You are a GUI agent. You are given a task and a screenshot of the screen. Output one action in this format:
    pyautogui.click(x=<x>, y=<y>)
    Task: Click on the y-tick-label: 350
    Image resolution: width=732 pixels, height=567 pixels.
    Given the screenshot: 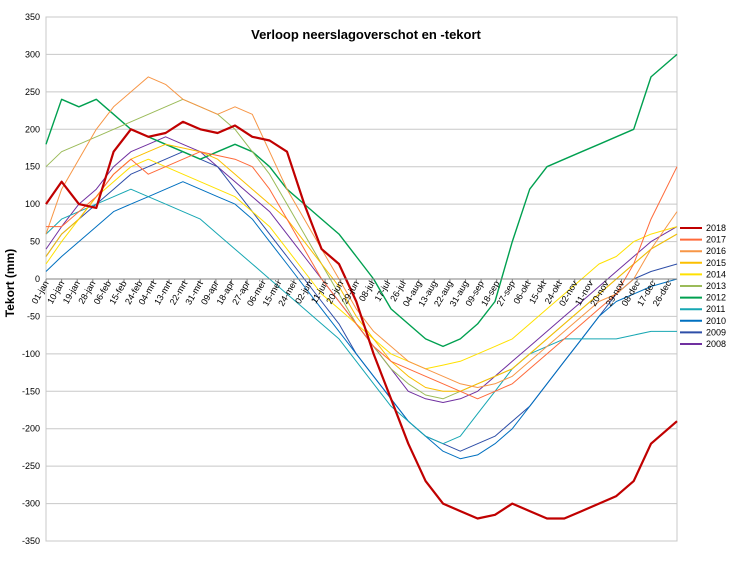 What is the action you would take?
    pyautogui.click(x=32, y=17)
    